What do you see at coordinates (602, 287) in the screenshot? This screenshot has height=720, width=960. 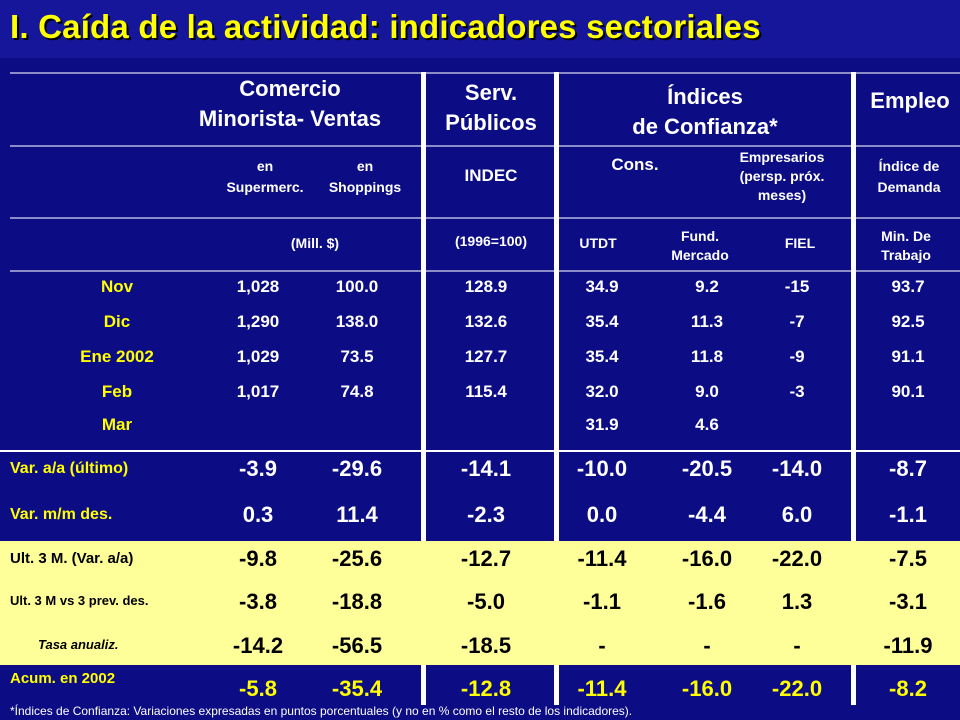 I see `month-cell: 34.9` at bounding box center [602, 287].